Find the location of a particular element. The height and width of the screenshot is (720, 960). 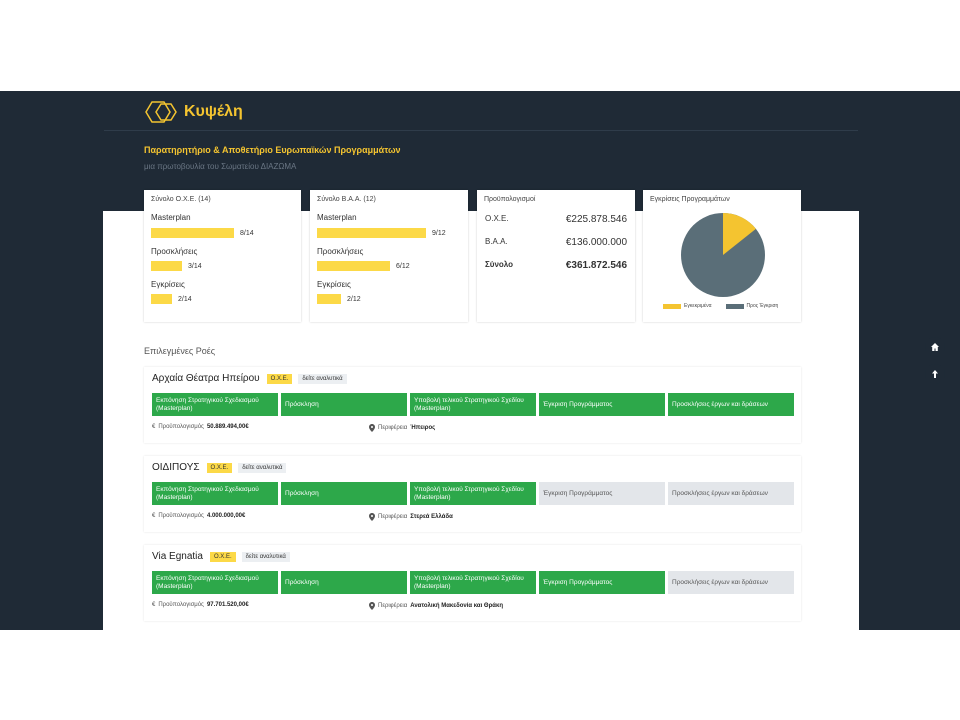

oxe-invitations-label: Προσκλήσεις is located at coordinates (174, 251).